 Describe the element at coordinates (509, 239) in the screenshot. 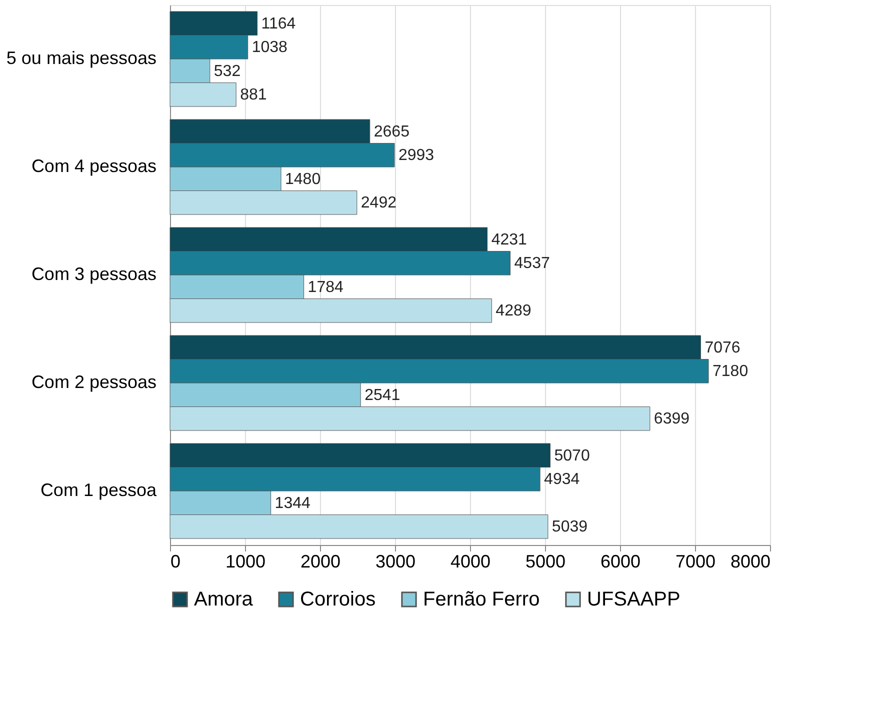

I see `data-label: 4231` at that location.